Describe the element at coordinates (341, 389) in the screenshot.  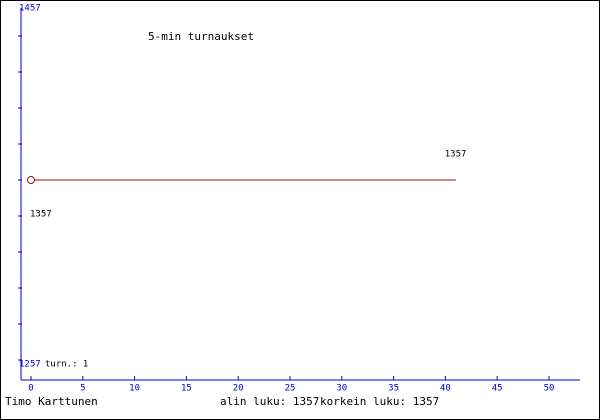
I see `x-tick-label: 30` at that location.